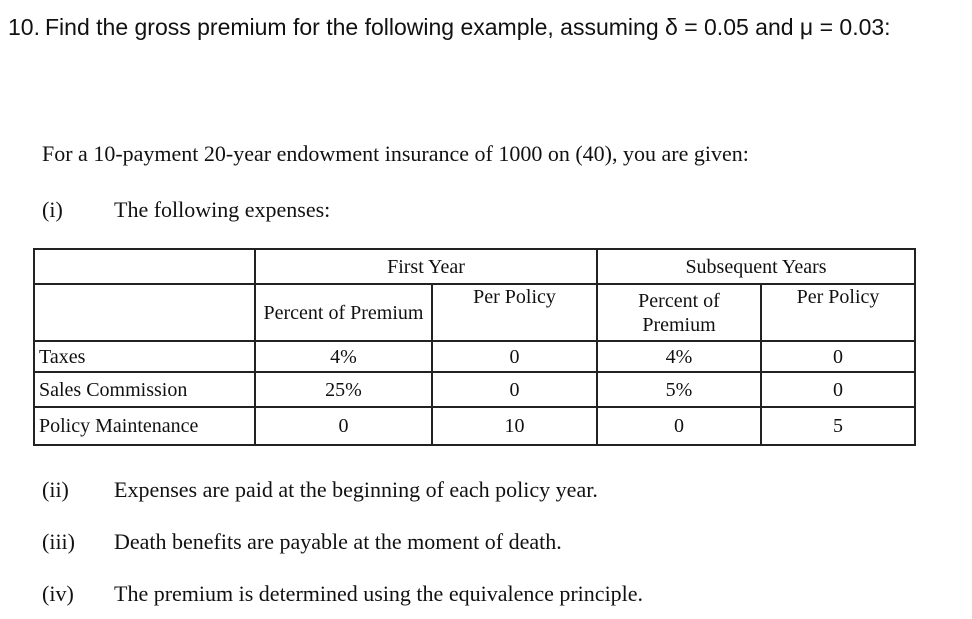  I want to click on group-header: Subsequent Years, so click(756, 266).